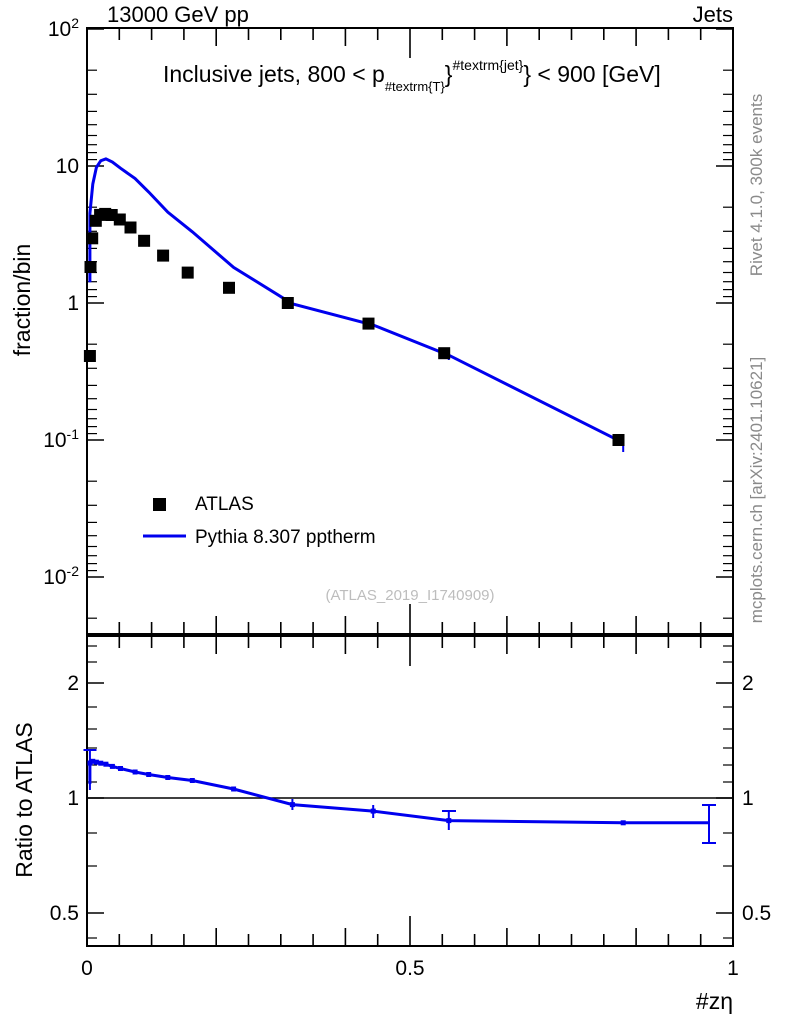 Image resolution: width=786 pixels, height=1024 pixels. Describe the element at coordinates (356, 792) in the screenshot. I see `ratio-markers` at that location.